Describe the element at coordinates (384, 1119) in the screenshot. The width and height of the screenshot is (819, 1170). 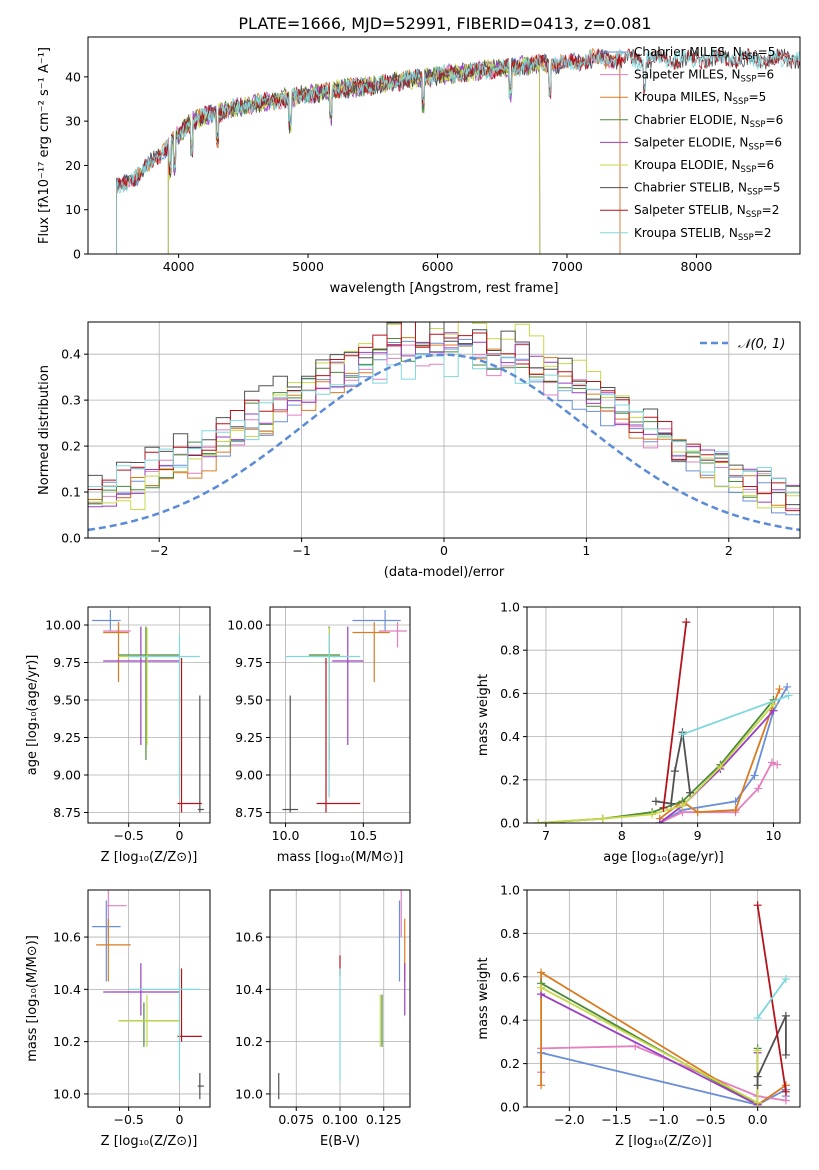
I see `x-tick-label: 0.125` at that location.